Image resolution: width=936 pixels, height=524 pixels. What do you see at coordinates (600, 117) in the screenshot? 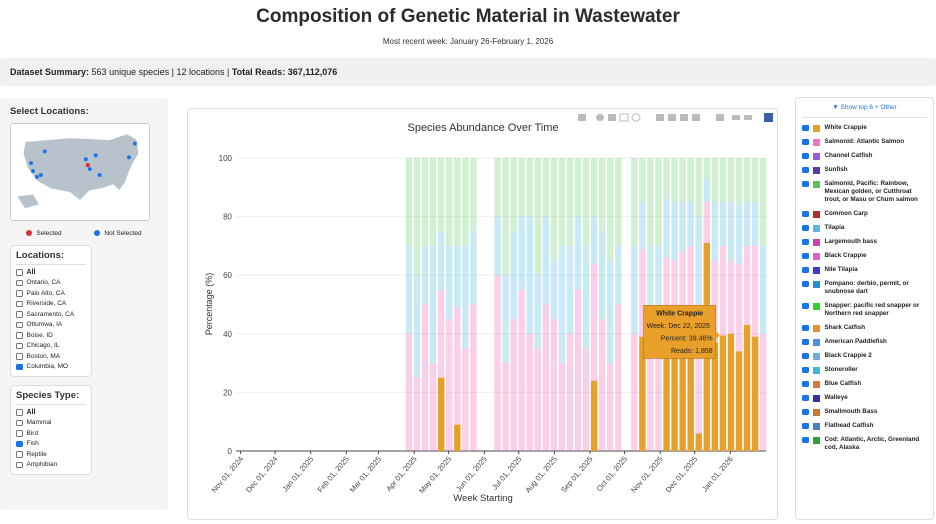
I see `tool-zoom` at bounding box center [600, 117].